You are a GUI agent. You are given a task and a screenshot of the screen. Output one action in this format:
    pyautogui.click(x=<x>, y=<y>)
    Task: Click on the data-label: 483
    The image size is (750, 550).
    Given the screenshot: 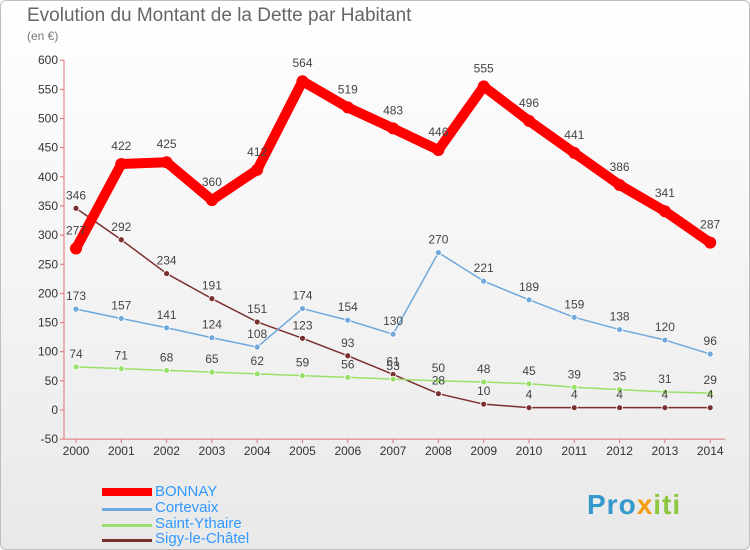 What is the action you would take?
    pyautogui.click(x=393, y=110)
    